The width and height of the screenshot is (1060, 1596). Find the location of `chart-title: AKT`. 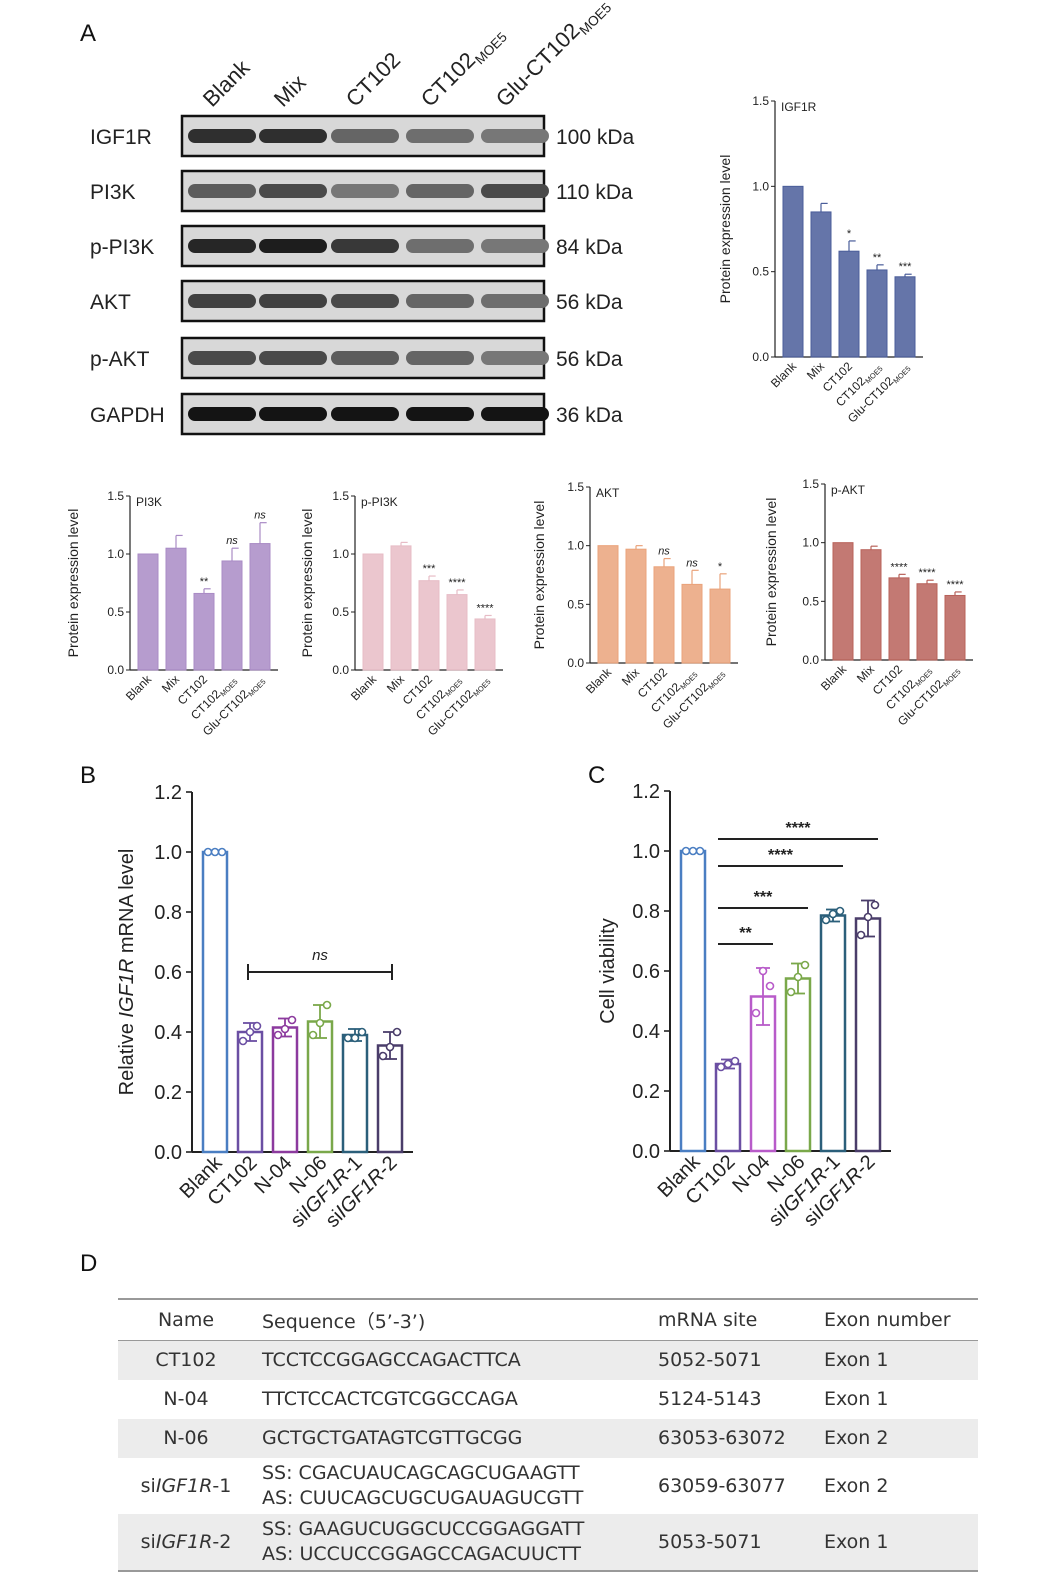

chart-title: AKT is located at coordinates (608, 493).